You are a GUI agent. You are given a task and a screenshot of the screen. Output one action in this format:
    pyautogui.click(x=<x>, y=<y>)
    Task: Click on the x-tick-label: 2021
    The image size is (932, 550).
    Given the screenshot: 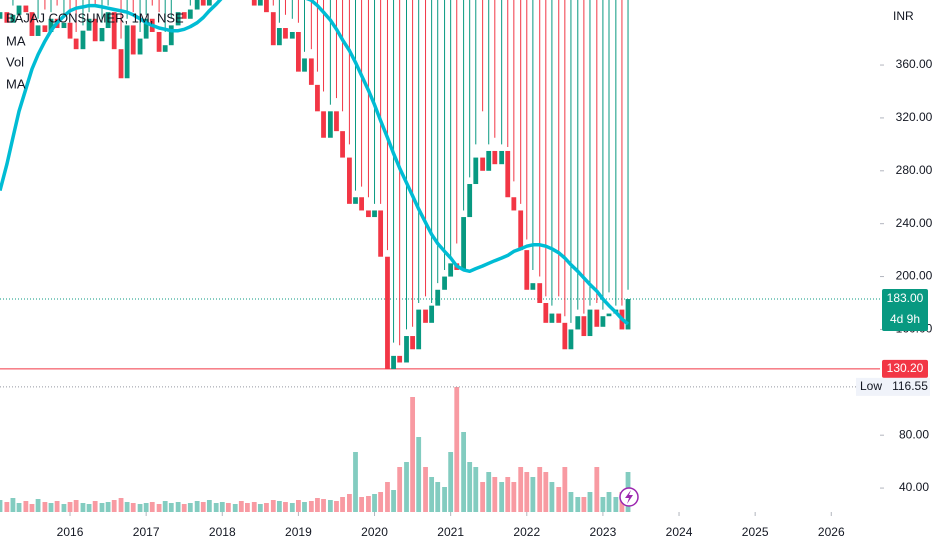 What is the action you would take?
    pyautogui.click(x=450, y=532)
    